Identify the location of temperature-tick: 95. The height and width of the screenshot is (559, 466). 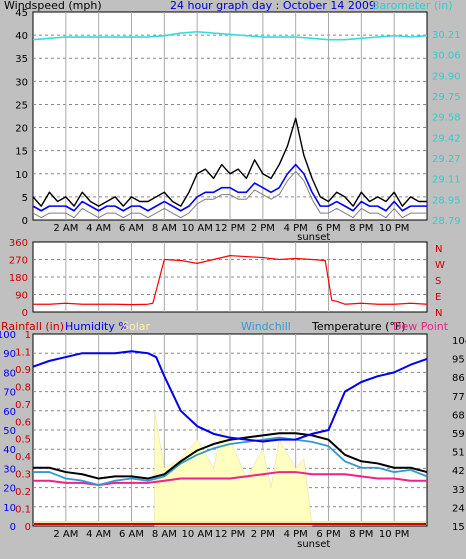
(458, 360).